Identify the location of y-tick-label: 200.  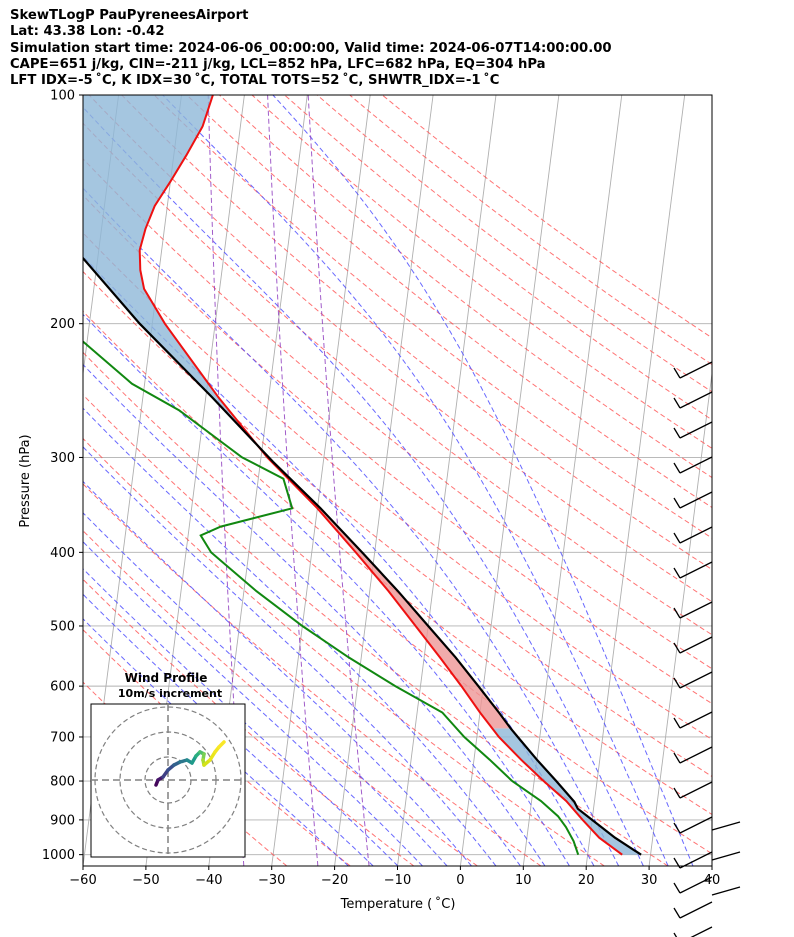
(62, 324).